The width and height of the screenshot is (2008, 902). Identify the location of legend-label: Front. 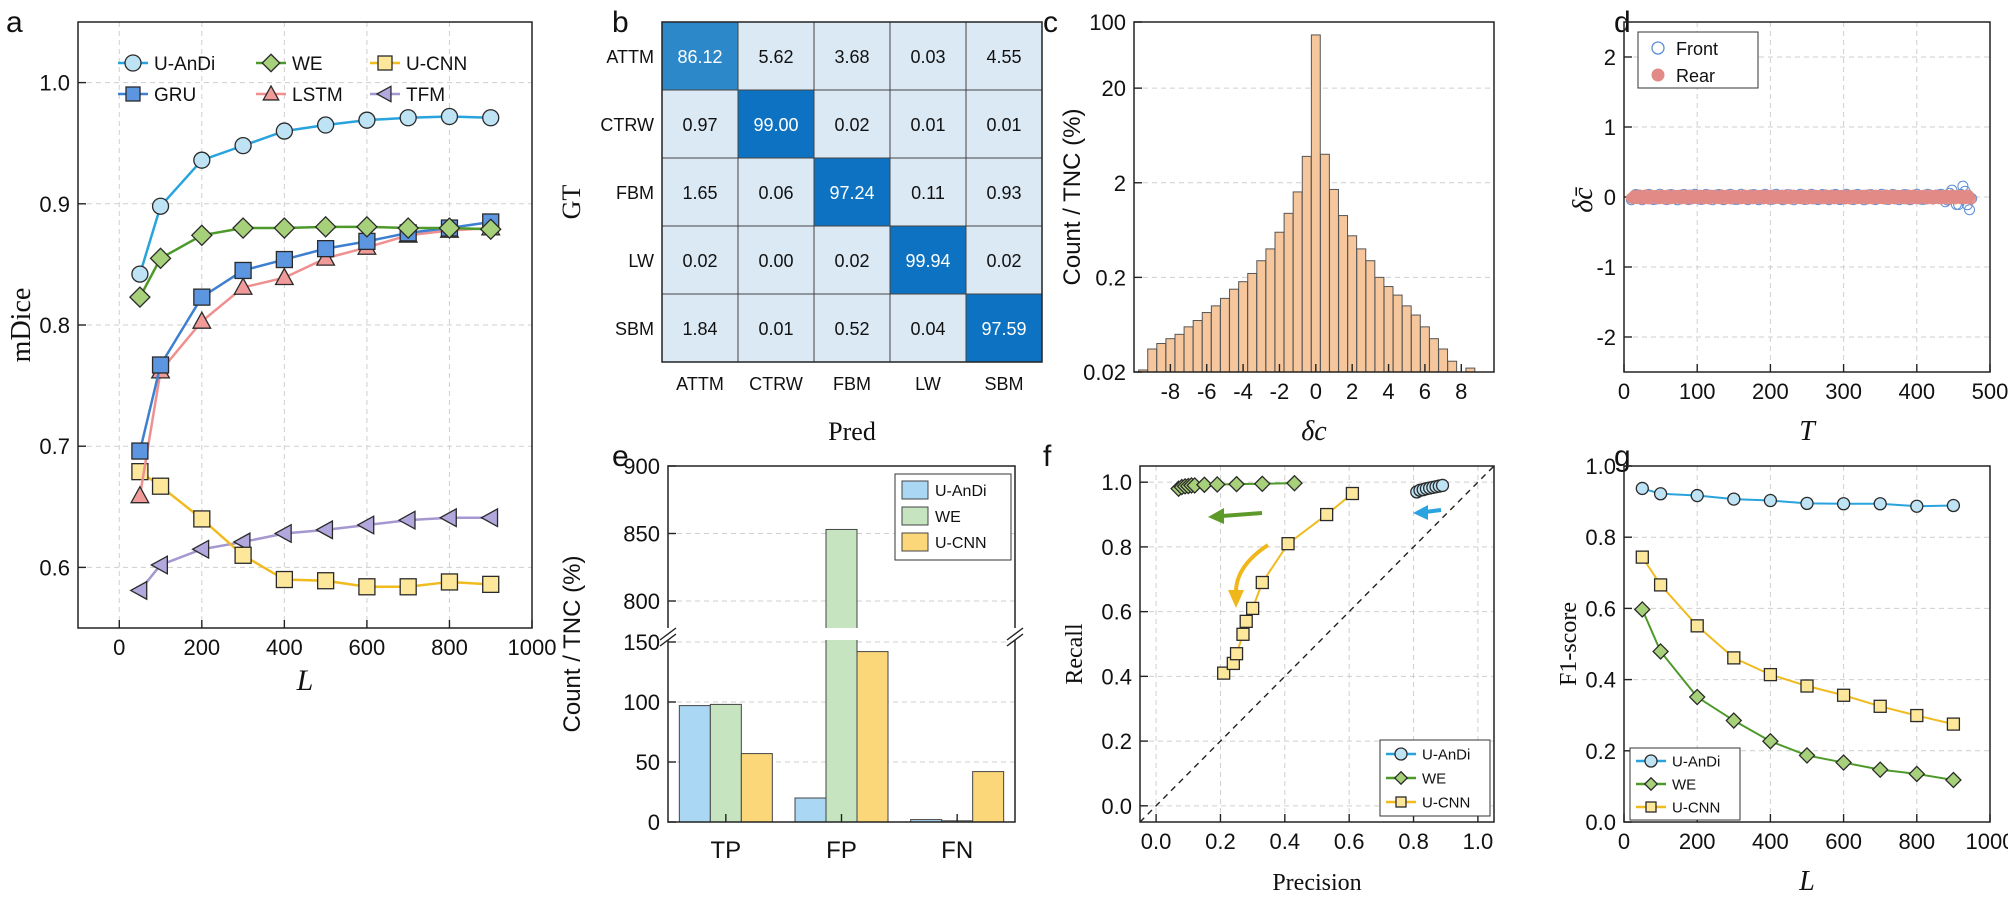
(1697, 49).